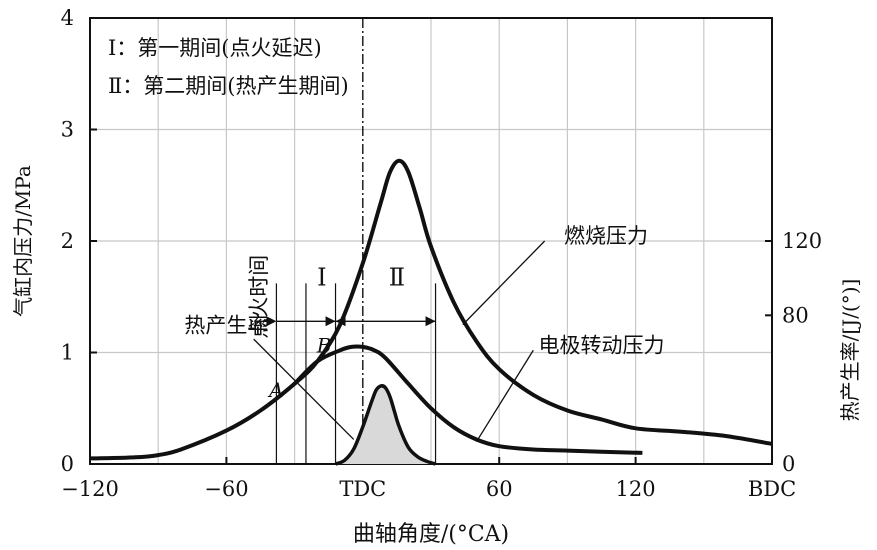  Describe the element at coordinates (504, 396) in the screenshot. I see `leader-motoring-pressure` at that location.